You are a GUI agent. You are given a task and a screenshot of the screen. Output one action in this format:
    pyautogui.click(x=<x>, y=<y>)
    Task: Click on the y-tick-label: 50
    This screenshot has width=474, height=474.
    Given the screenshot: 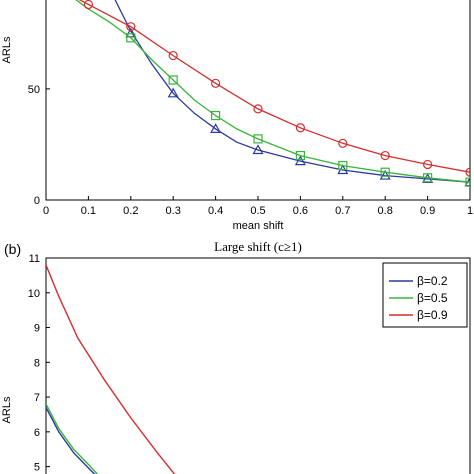 What is the action you would take?
    pyautogui.click(x=34, y=90)
    